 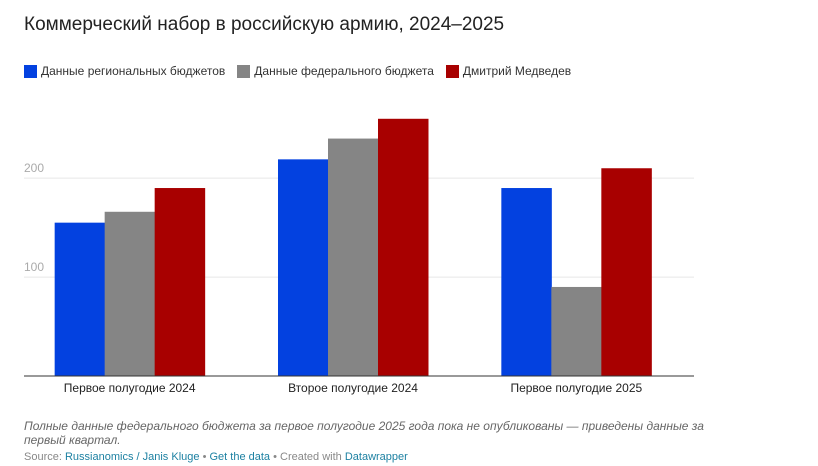 I want to click on legend-item-federal: Данные федерального бюджета, so click(x=335, y=71).